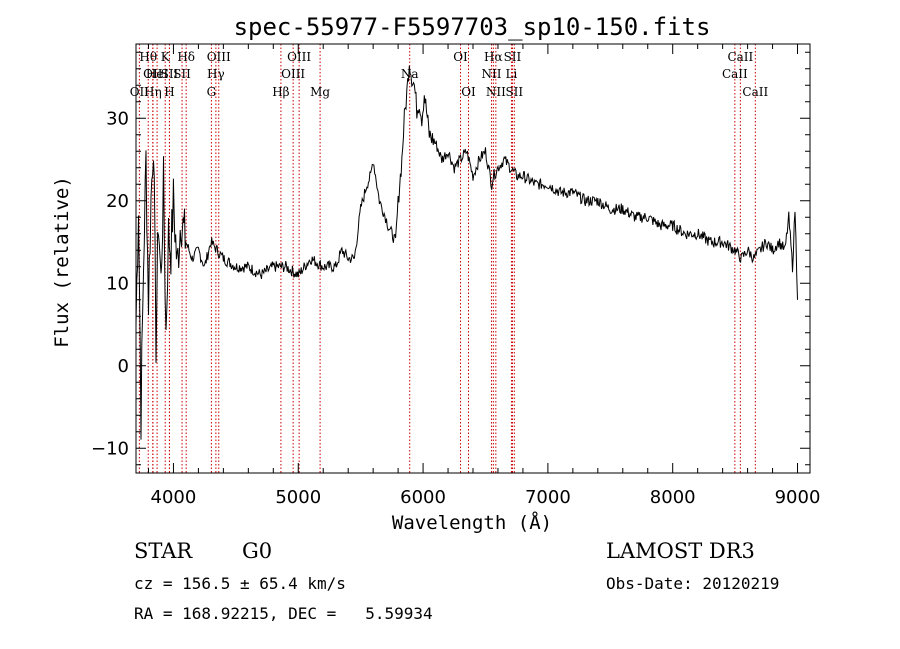 The height and width of the screenshot is (649, 900). I want to click on obs-date: Obs-Date: 20120219, so click(692, 583).